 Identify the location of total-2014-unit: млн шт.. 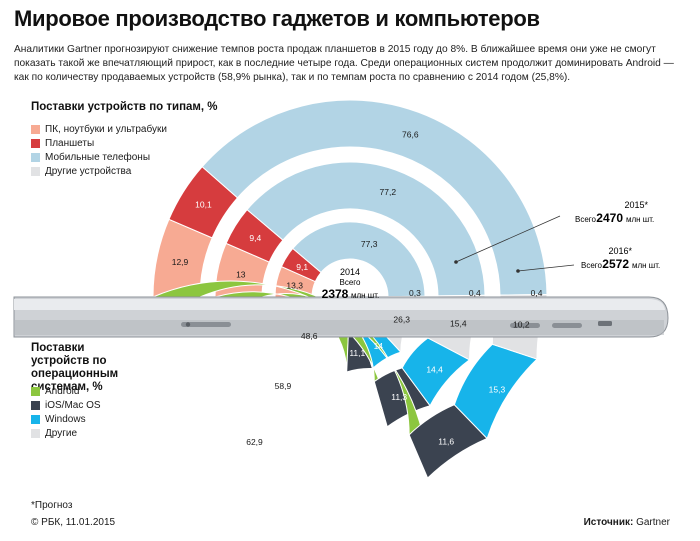
(365, 295).